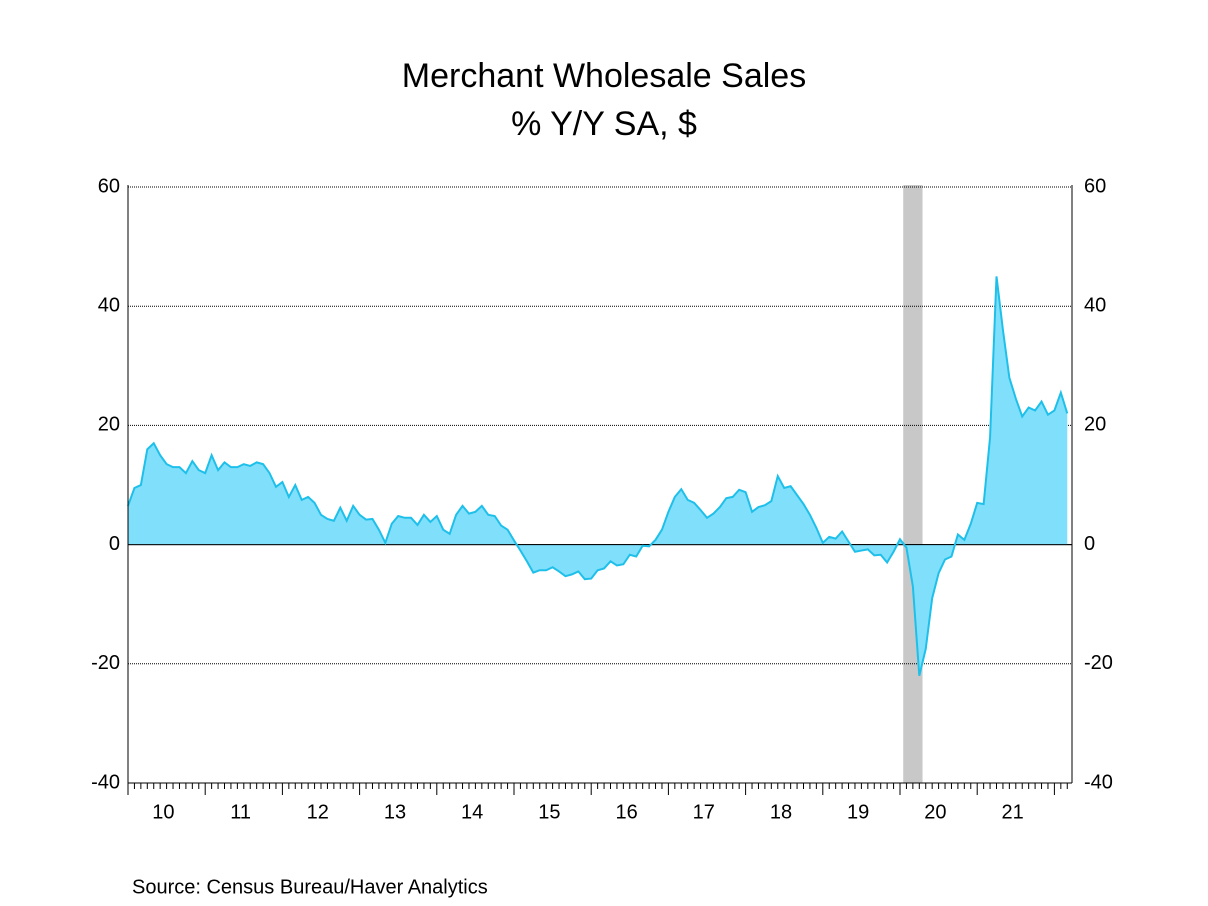  I want to click on y-tick-label: 20, so click(109, 425).